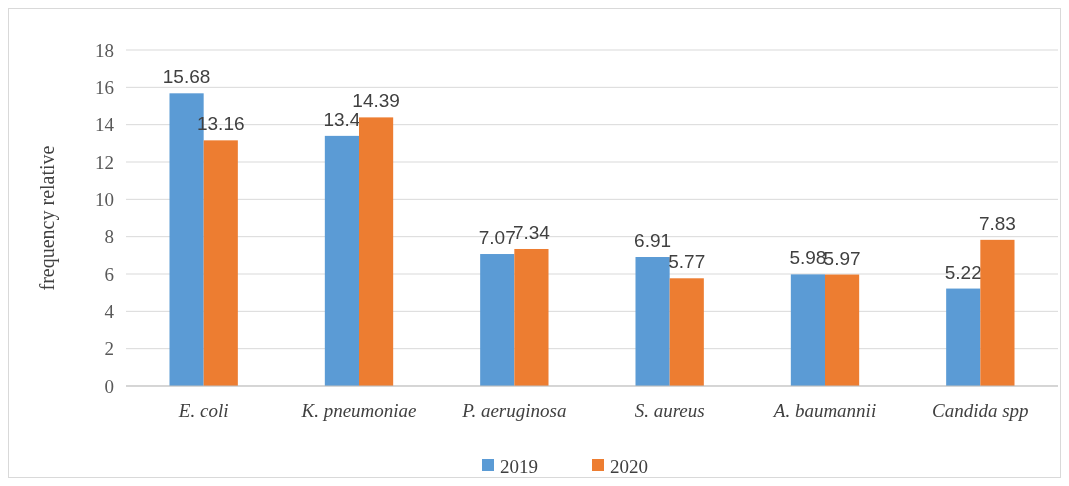 This screenshot has height=486, width=1069. Describe the element at coordinates (109, 349) in the screenshot. I see `y-tick-label: 2` at that location.